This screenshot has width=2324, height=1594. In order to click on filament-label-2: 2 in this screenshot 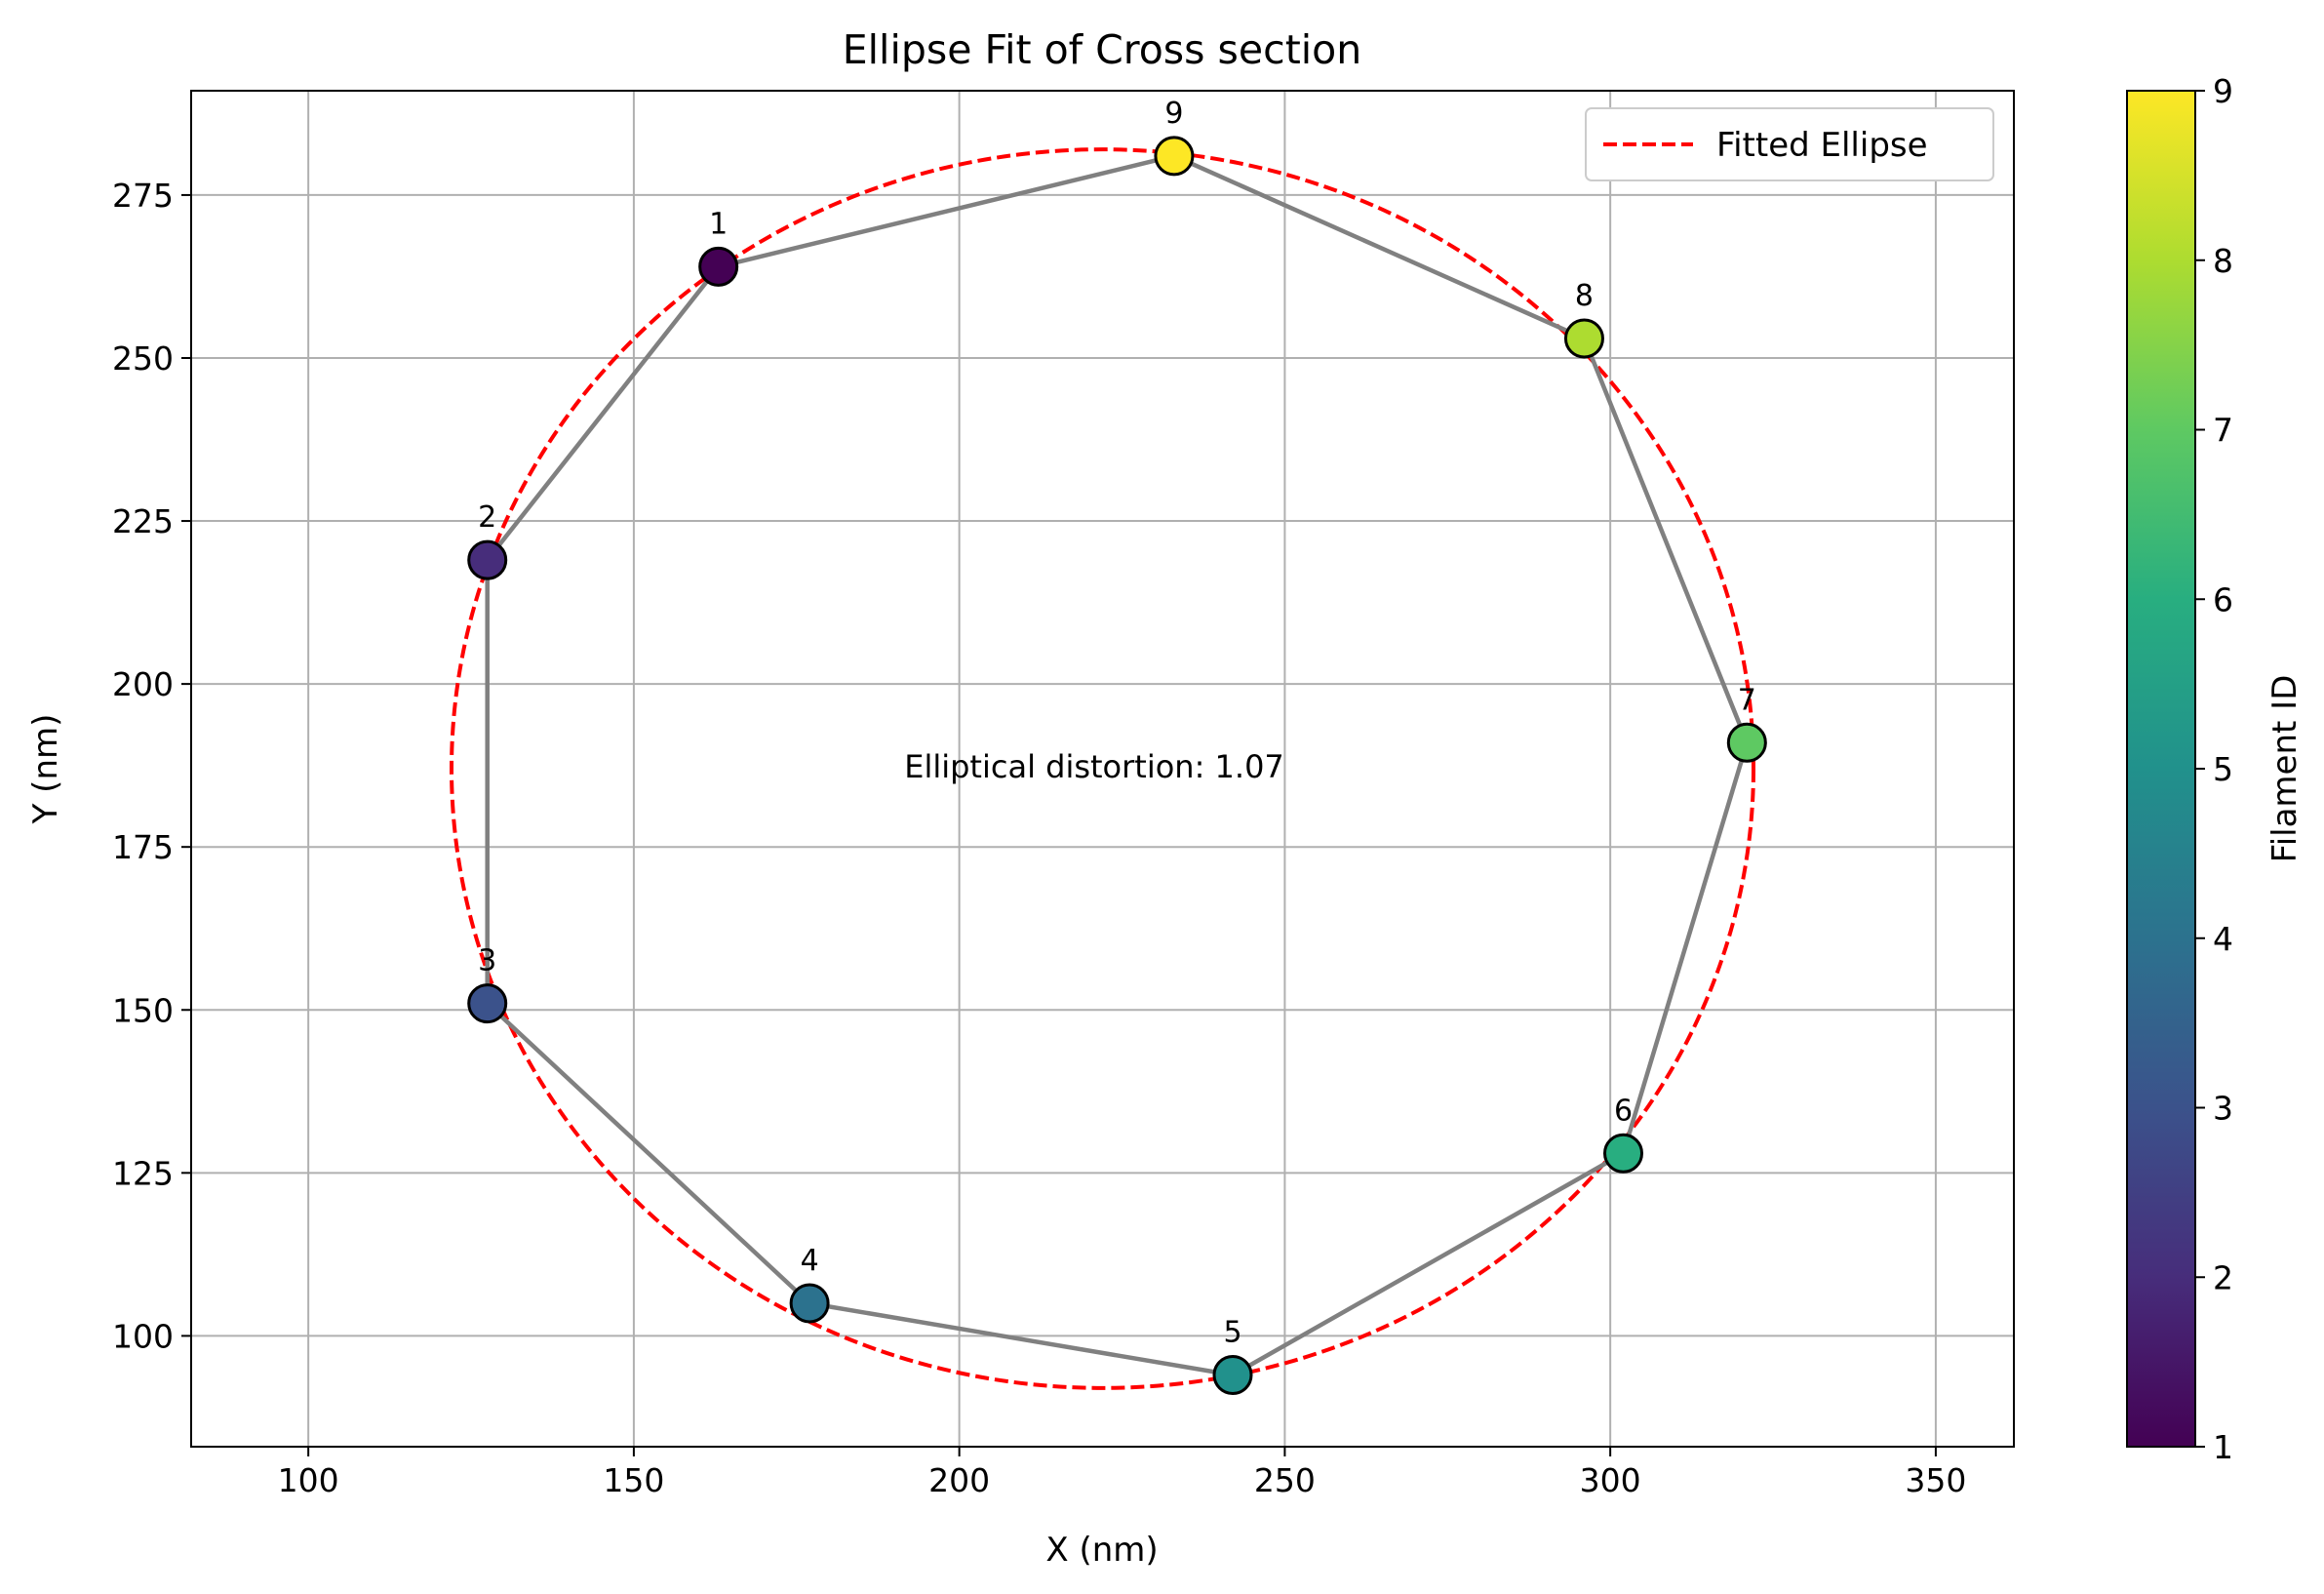, I will do `click(487, 517)`.